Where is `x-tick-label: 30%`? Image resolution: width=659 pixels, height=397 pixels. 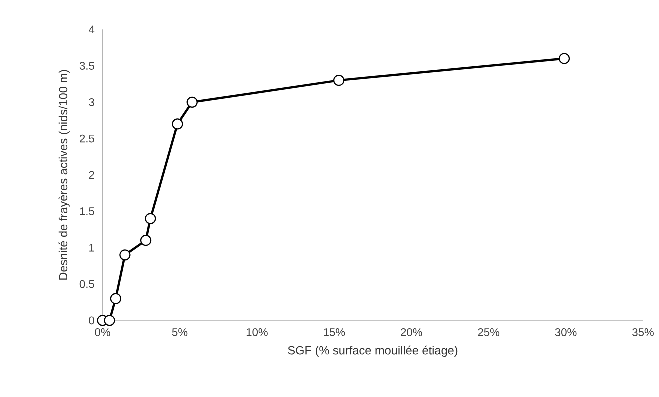
x-tick-label: 30% is located at coordinates (566, 332).